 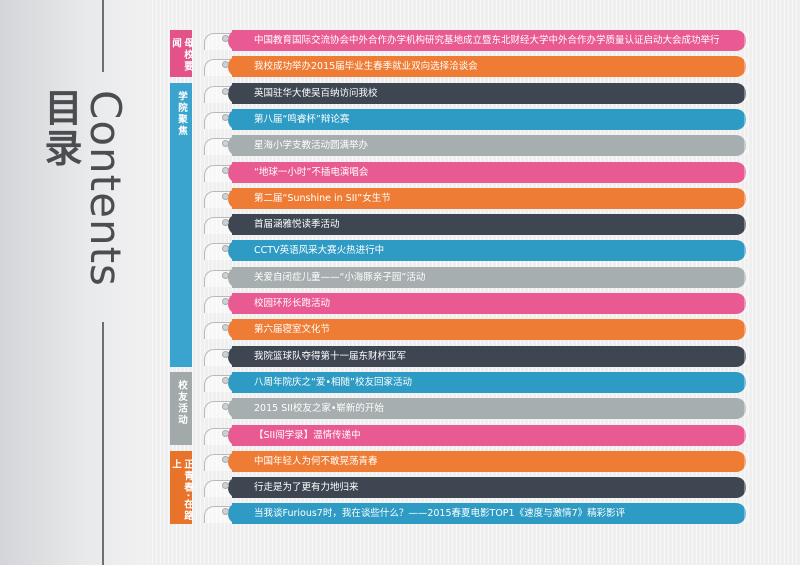 I want to click on contents-item: 八周年院庆之“爱•相随”校友回家活动, so click(x=474, y=382).